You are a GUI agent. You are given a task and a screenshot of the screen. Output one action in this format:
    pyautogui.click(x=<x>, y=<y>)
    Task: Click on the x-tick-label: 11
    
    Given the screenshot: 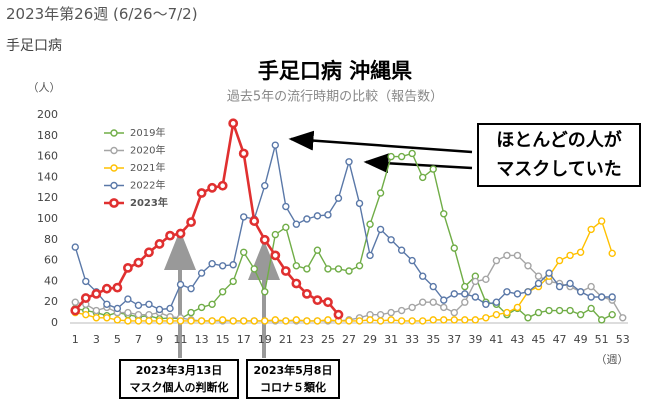 What is the action you would take?
    pyautogui.click(x=181, y=339)
    